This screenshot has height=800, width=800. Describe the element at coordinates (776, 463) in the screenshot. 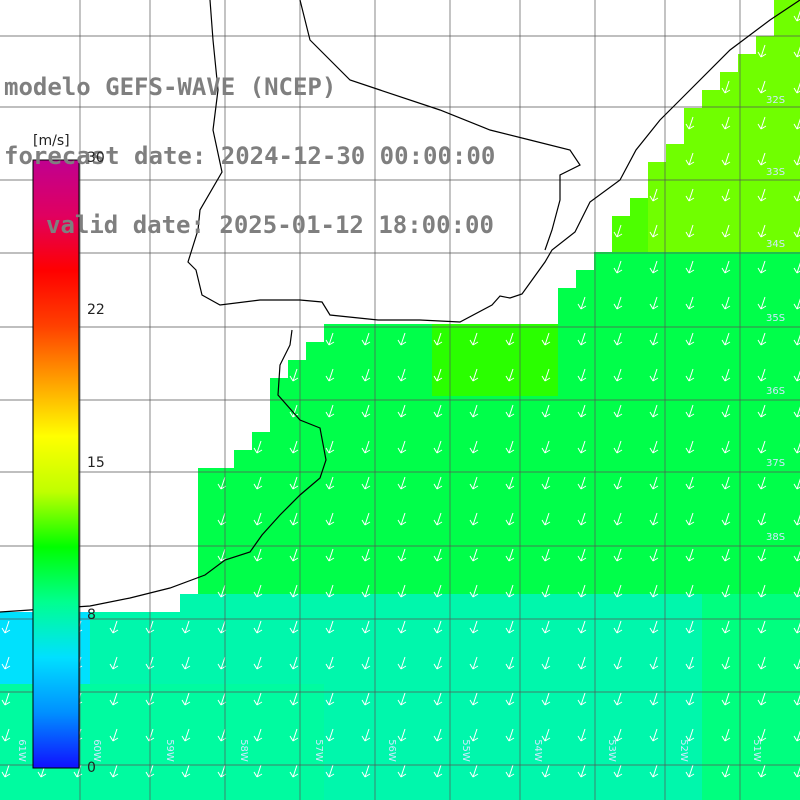

I see `lat-label: 37S` at that location.